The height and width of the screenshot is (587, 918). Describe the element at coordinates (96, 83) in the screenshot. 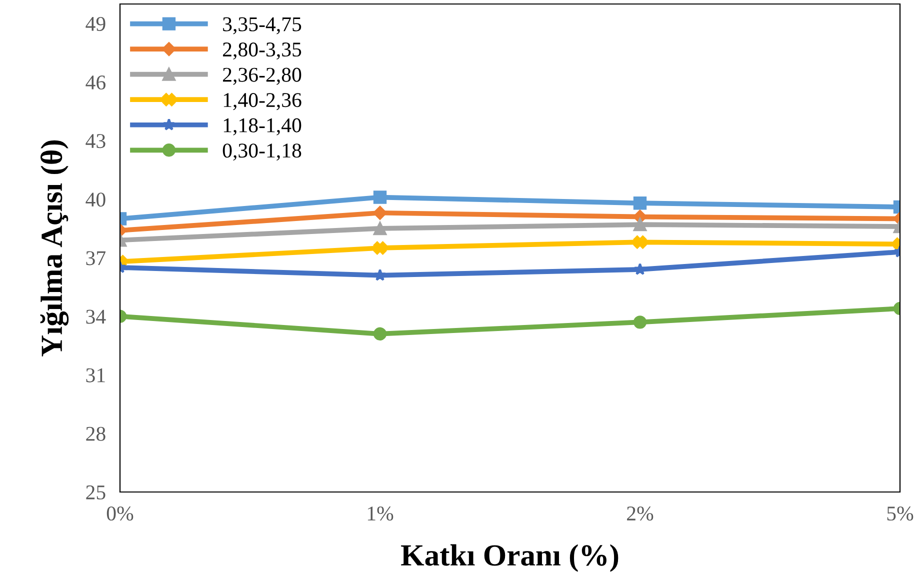

I see `y-tick-label: 46` at that location.